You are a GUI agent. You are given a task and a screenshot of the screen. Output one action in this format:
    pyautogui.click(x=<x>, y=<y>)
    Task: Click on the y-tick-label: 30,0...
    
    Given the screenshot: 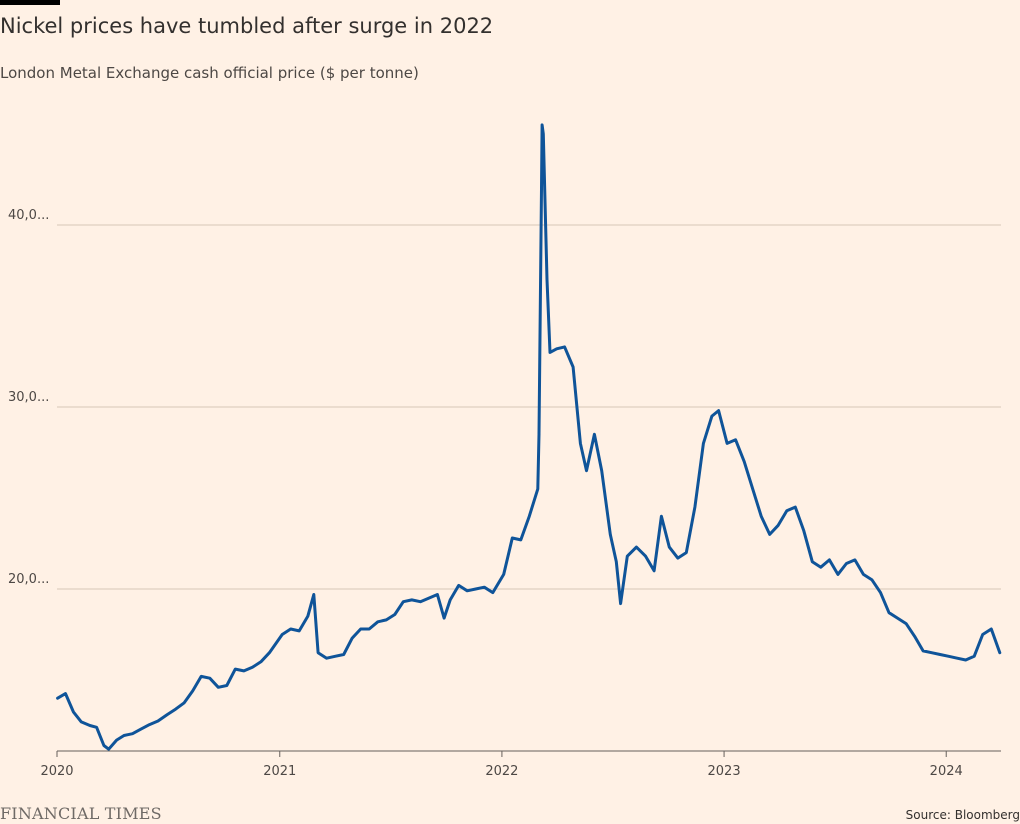 What is the action you would take?
    pyautogui.click(x=28, y=397)
    